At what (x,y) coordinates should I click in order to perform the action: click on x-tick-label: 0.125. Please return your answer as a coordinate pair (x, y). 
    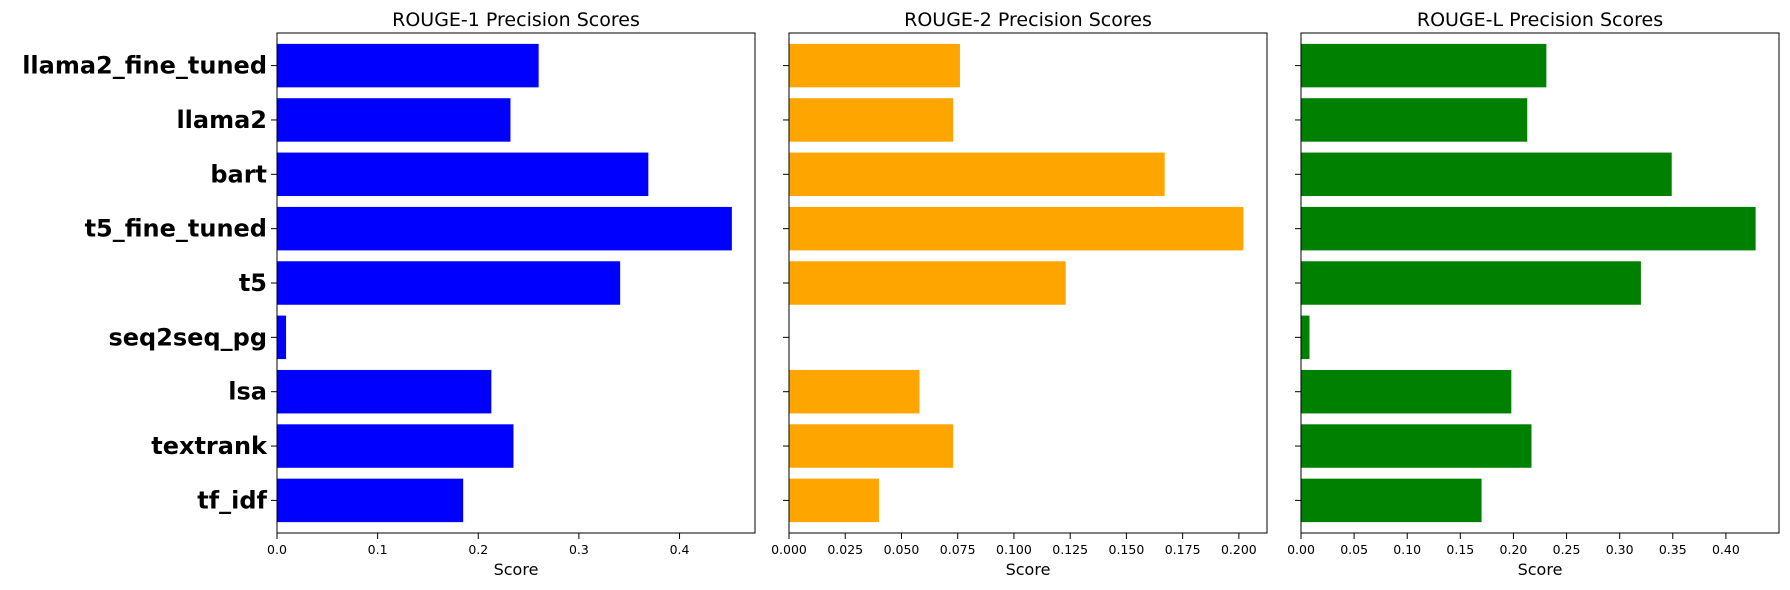
    Looking at the image, I should click on (1070, 549).